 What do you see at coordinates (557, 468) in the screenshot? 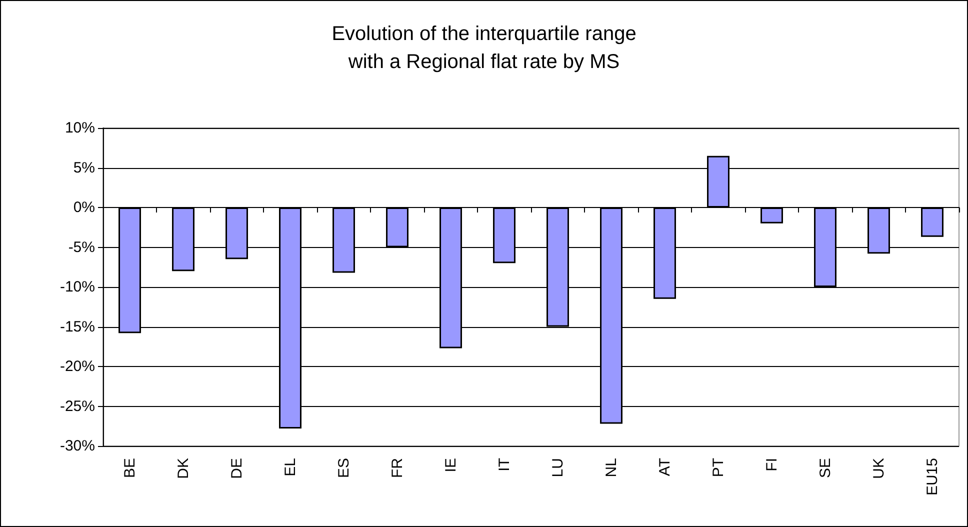
I see `x-tick-label: LU` at bounding box center [557, 468].